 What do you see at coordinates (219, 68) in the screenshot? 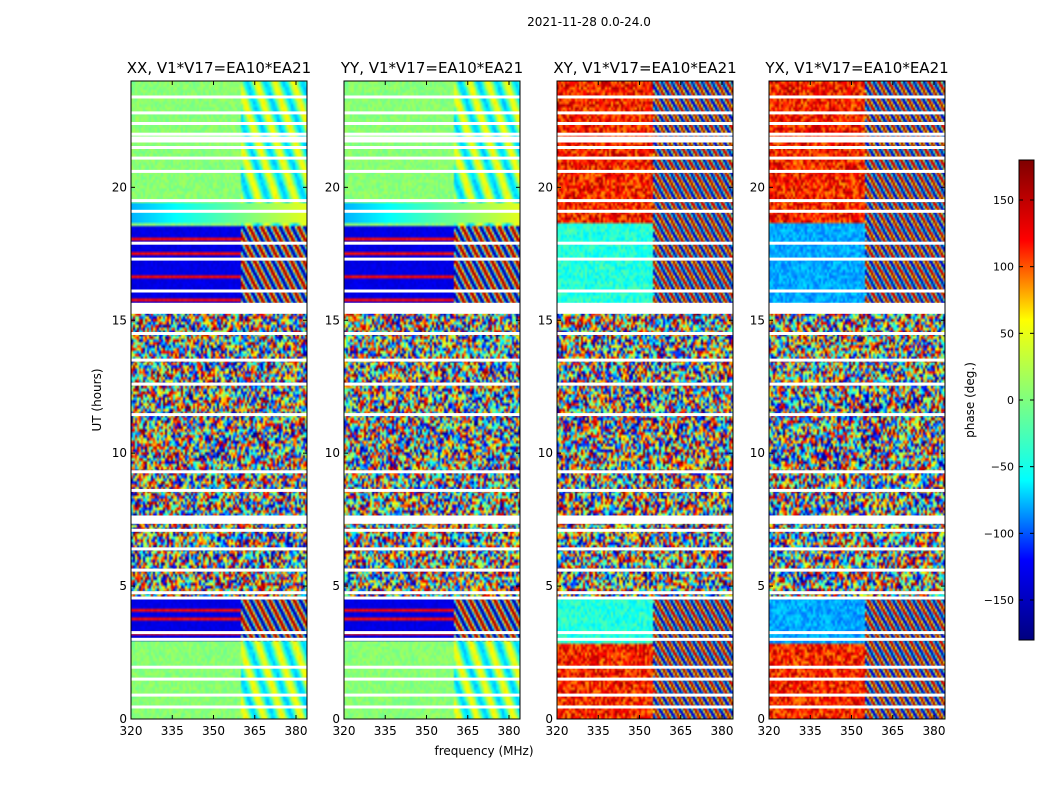
I see `panel-title: XX, V1*V17=EA10*EA21` at bounding box center [219, 68].